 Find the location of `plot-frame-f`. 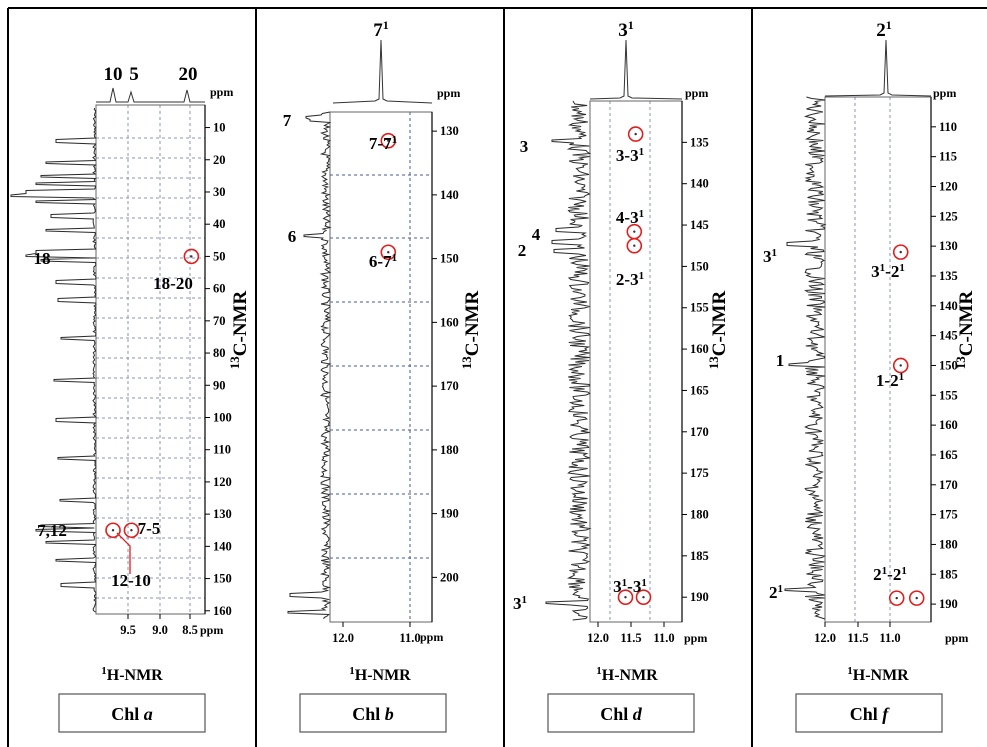

plot-frame-f is located at coordinates (878, 359).